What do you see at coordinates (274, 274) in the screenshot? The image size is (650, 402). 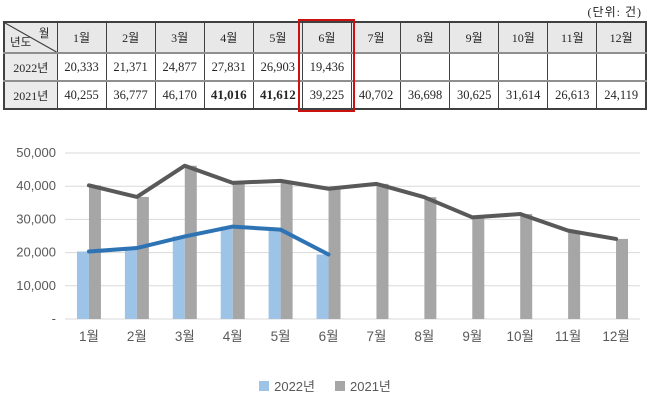 I see `bar-2022년-5월` at bounding box center [274, 274].